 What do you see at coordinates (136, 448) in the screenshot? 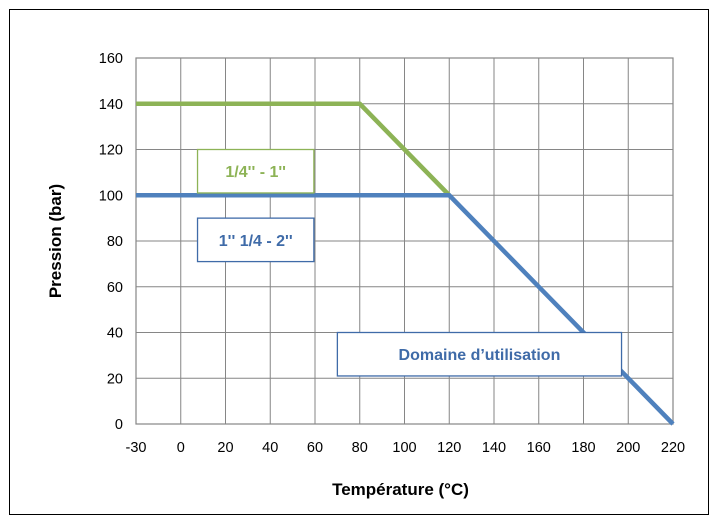
I see `x-tick-label-0: -30` at bounding box center [136, 448].